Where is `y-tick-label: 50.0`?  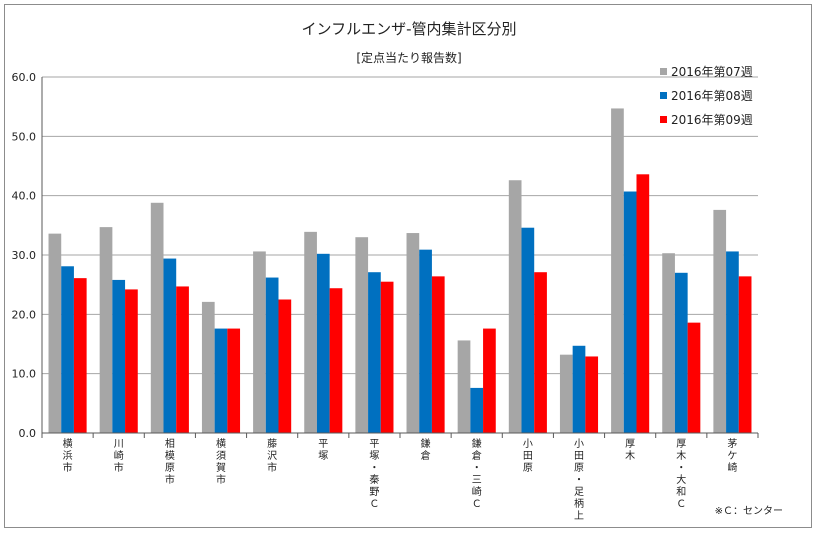 y-tick-label: 50.0 is located at coordinates (24, 136).